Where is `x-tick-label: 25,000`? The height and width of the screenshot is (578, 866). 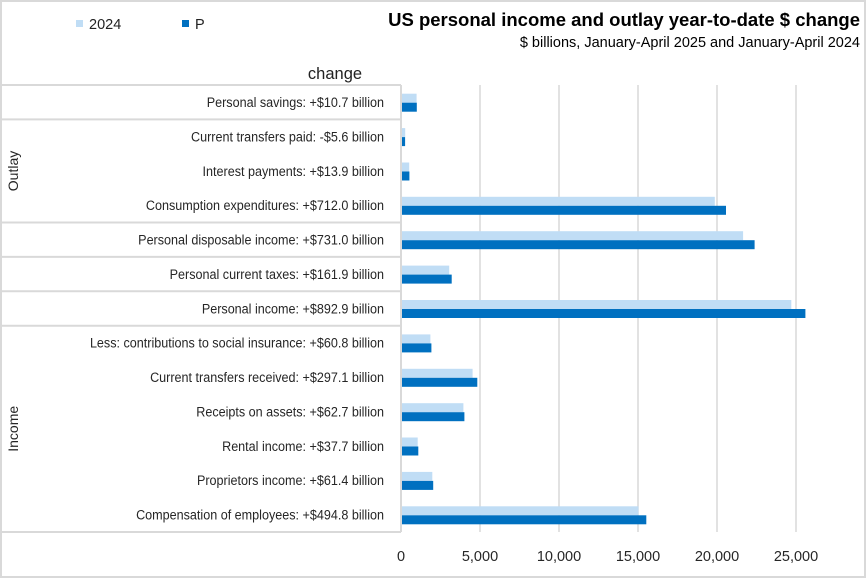
x-tick-label: 25,000 is located at coordinates (796, 557).